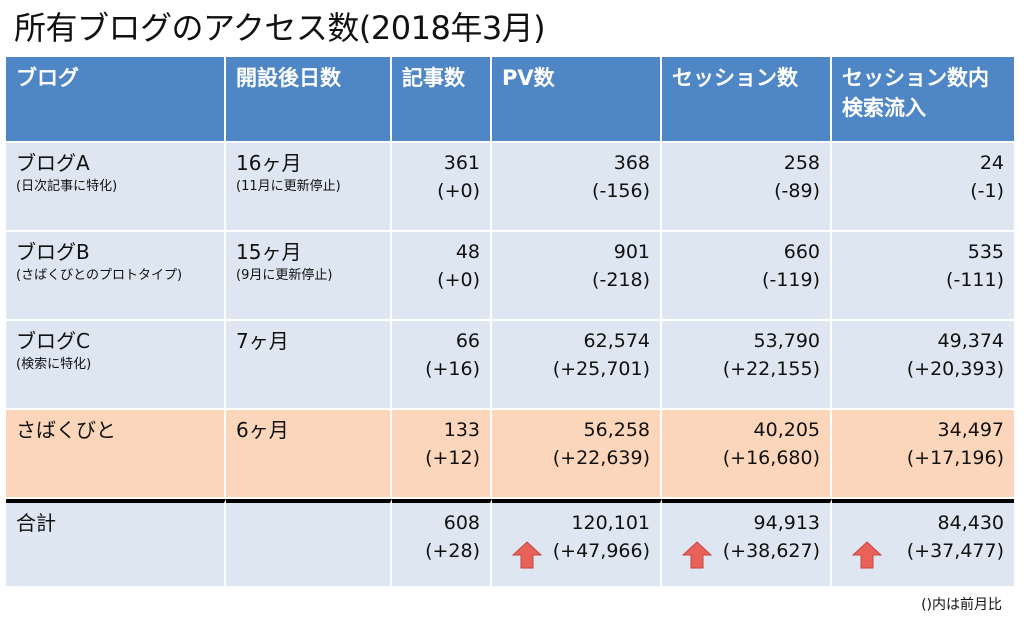  I want to click on total-search-cell: 84,430 (+37,477), so click(923, 543).